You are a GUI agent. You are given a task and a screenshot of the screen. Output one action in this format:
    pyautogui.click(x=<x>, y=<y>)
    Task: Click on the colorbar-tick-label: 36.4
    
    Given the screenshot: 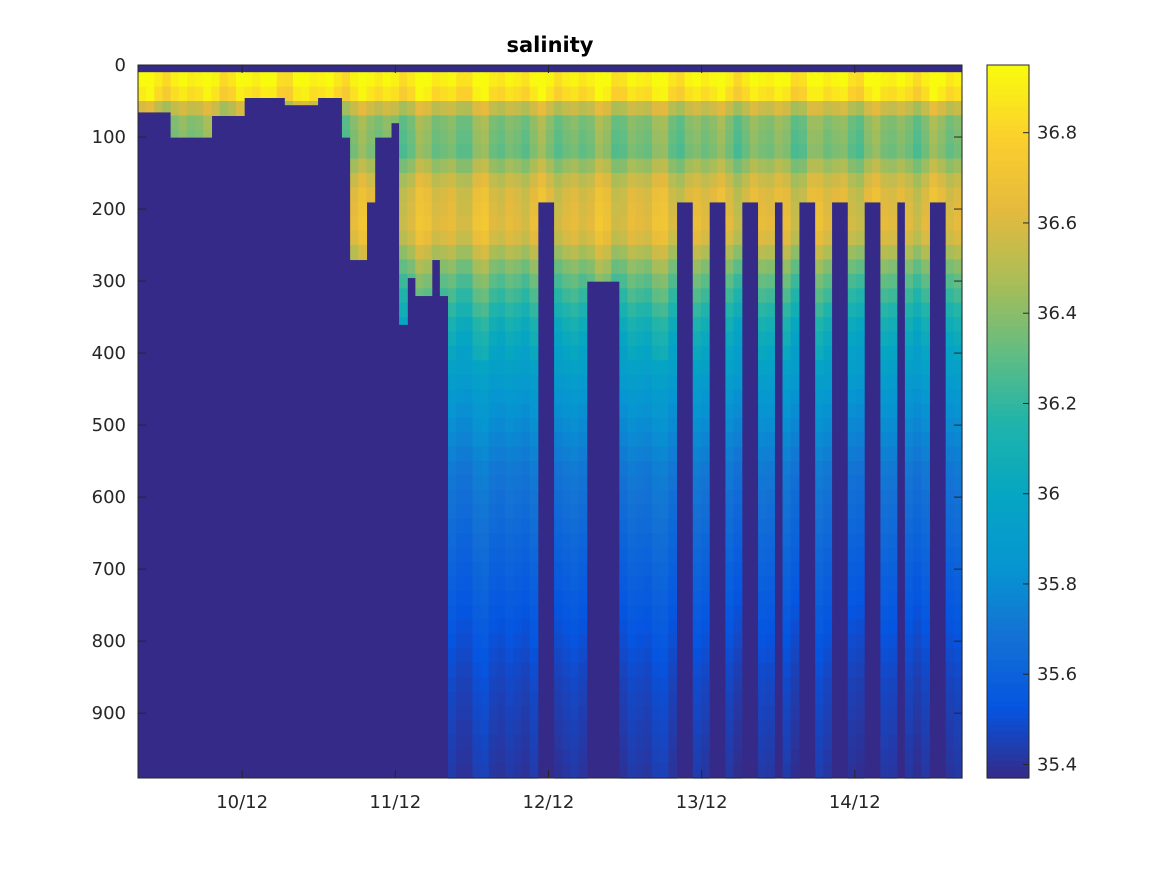 What is the action you would take?
    pyautogui.click(x=1057, y=313)
    